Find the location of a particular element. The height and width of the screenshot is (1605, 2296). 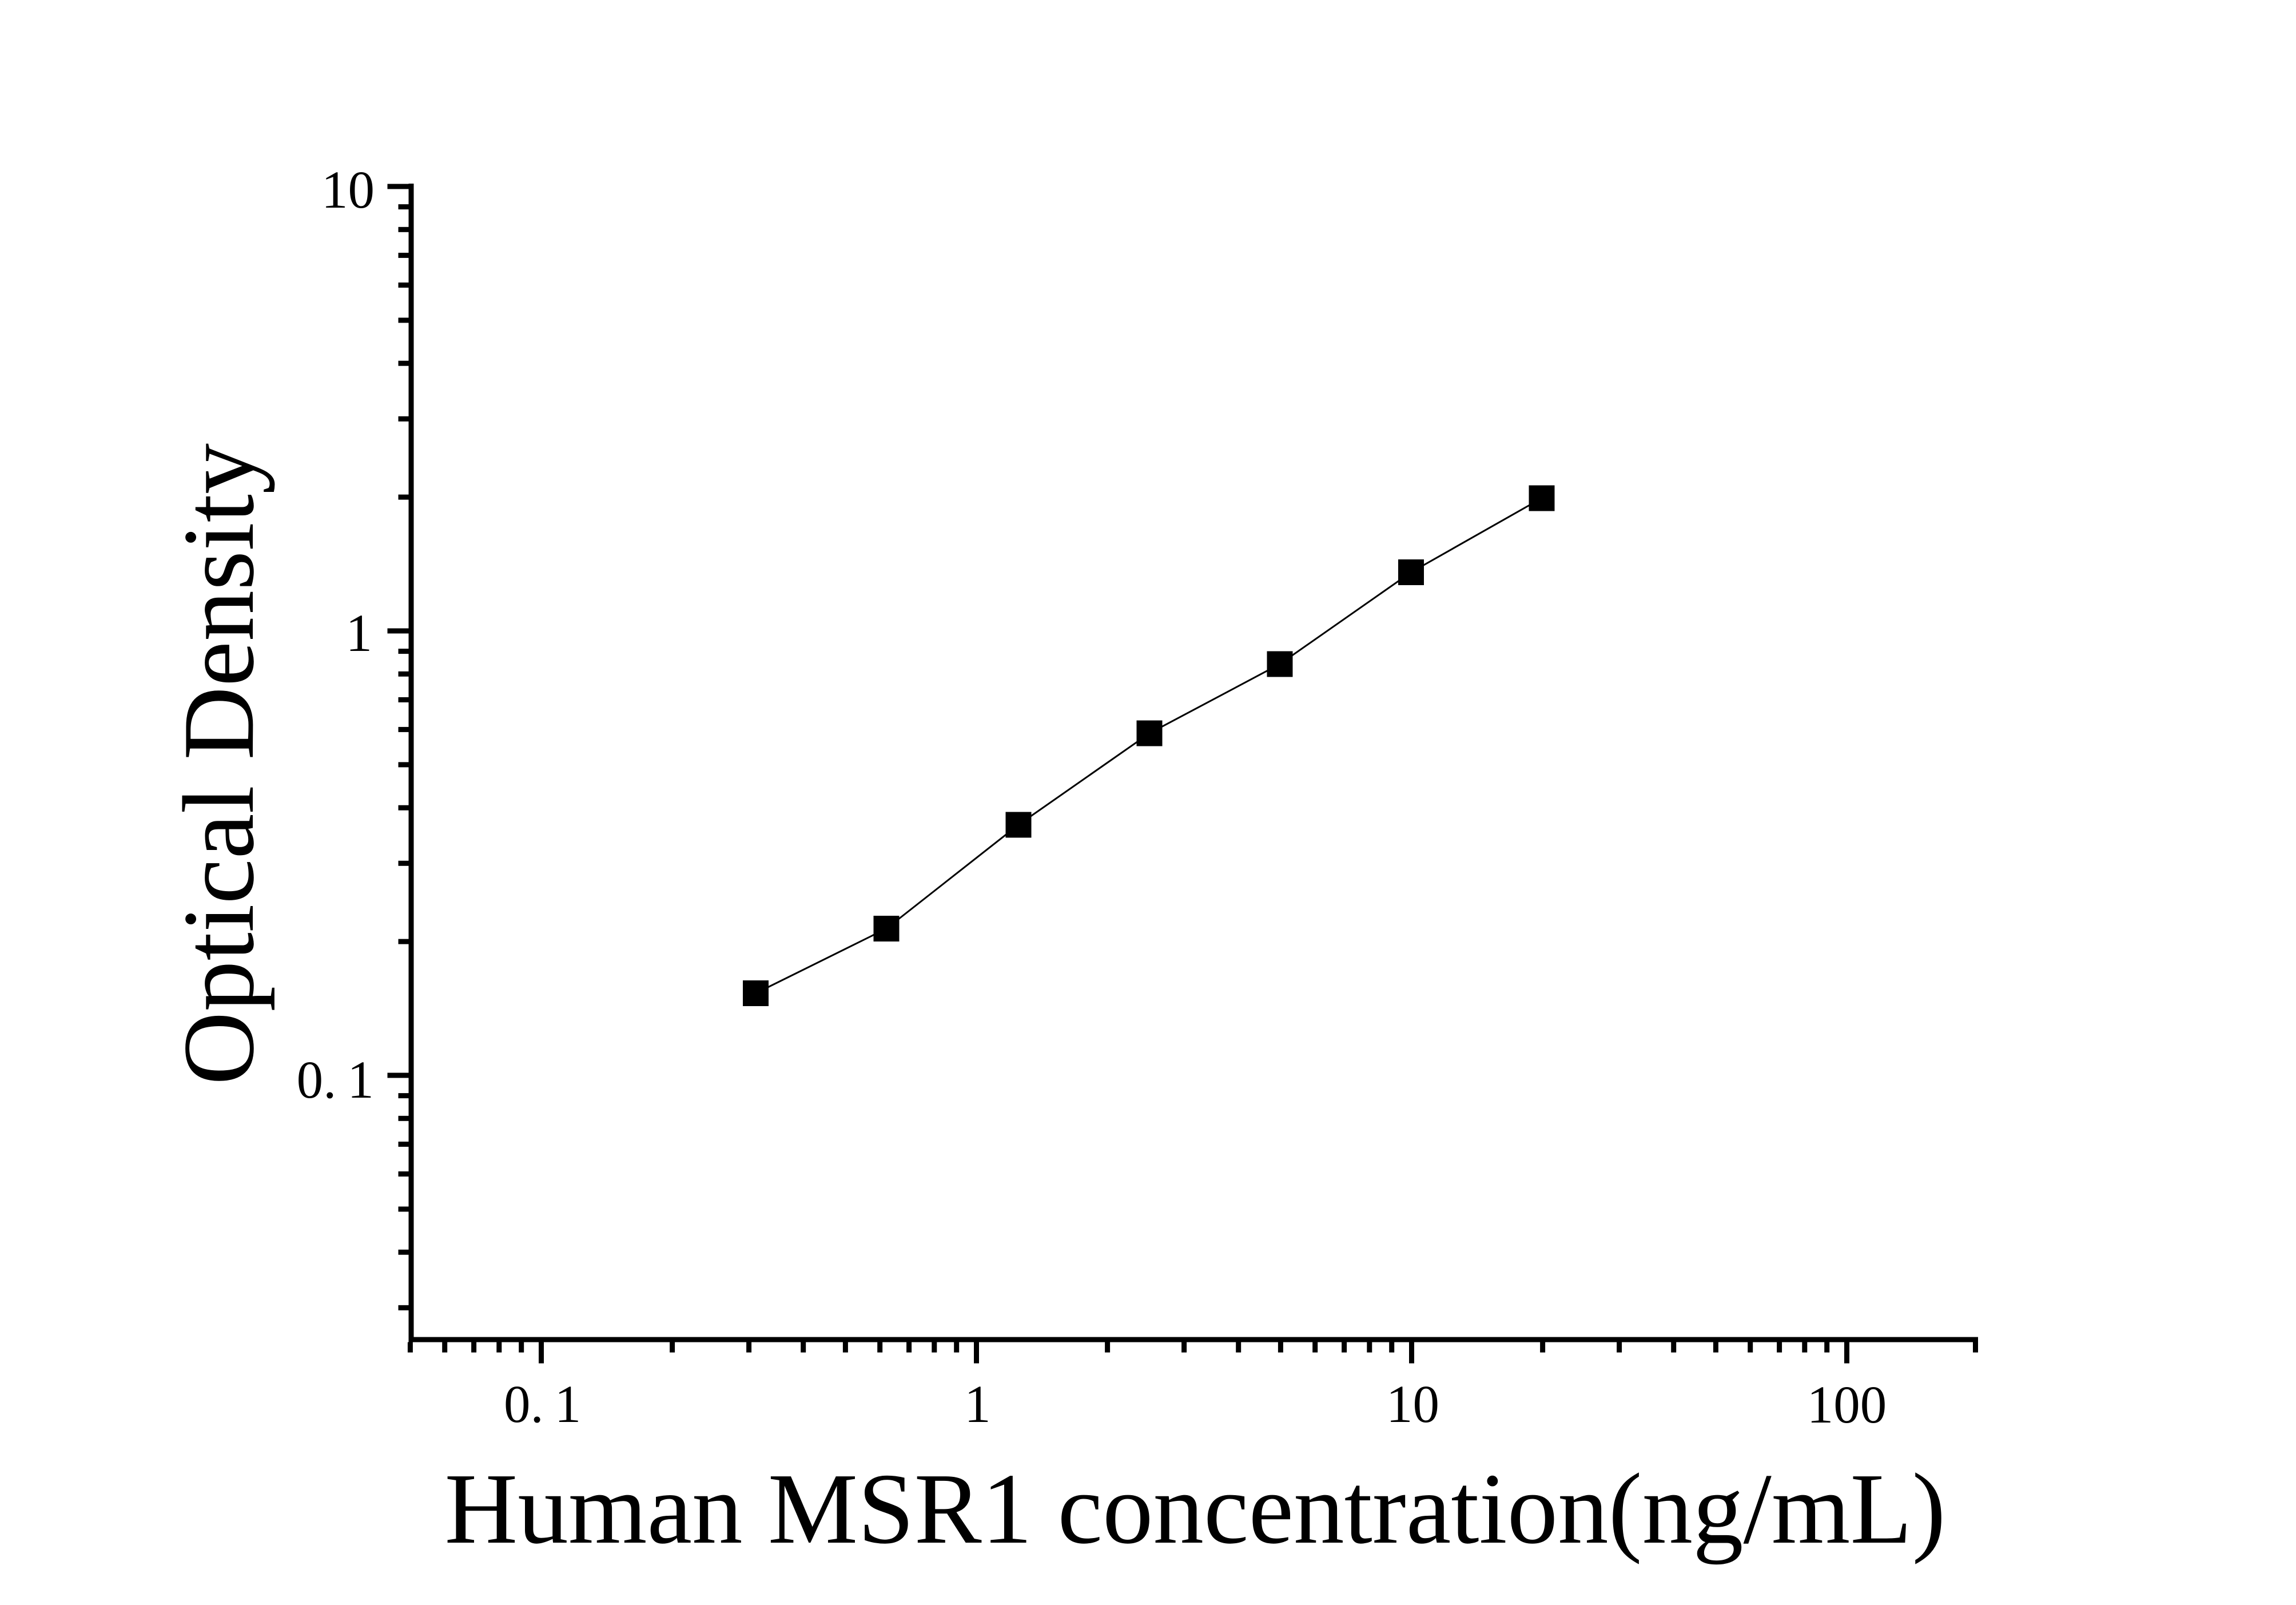

svg-text: Optical Density is located at coordinates (219, 764).